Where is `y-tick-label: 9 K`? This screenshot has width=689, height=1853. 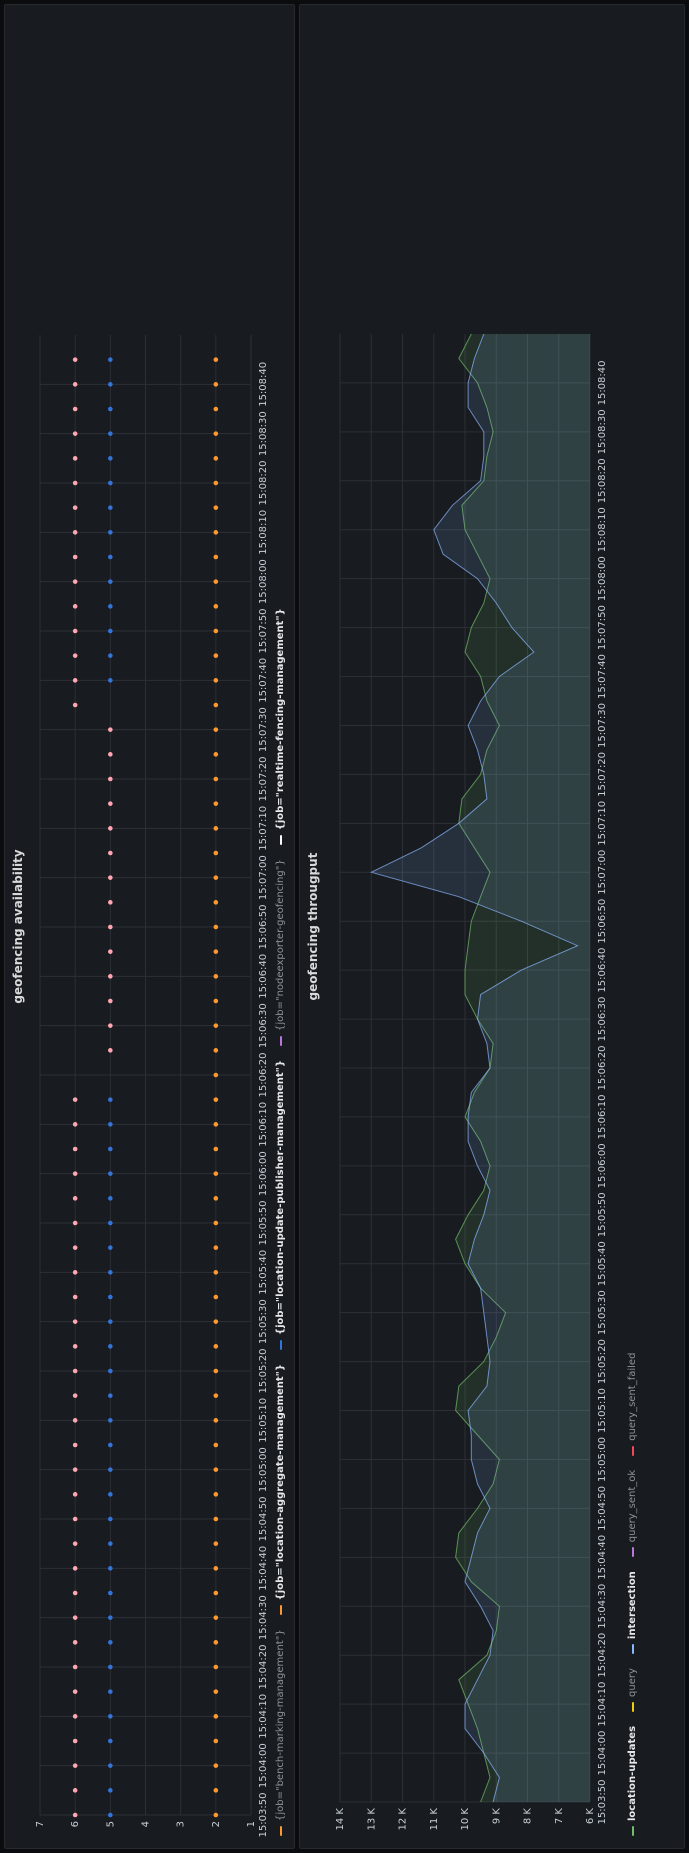 y-tick-label: 9 K is located at coordinates (496, 1816).